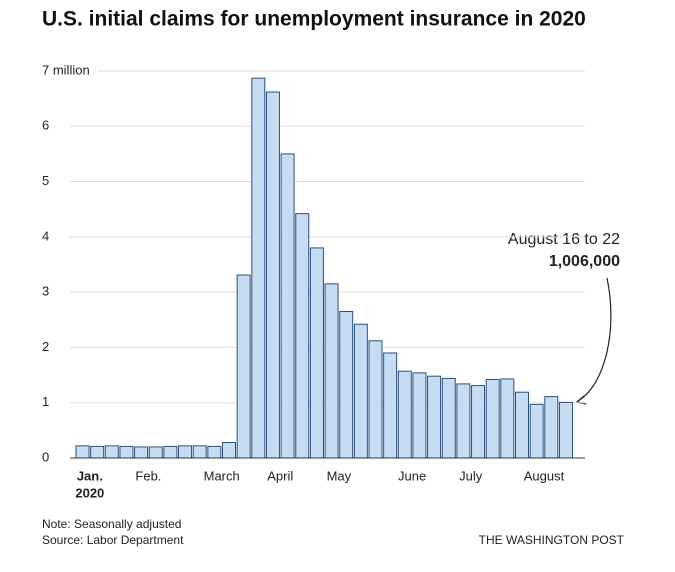 The height and width of the screenshot is (572, 675). I want to click on x-tick-label: April, so click(280, 475).